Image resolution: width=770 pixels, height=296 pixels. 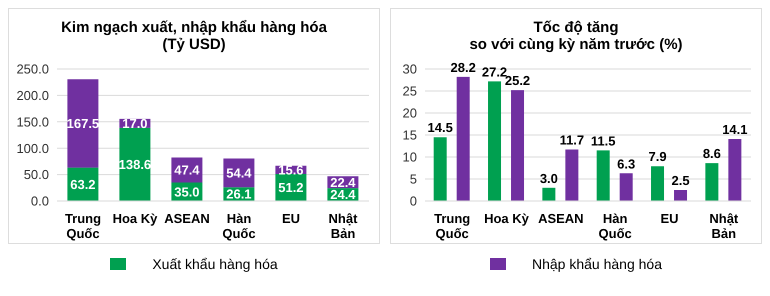 What do you see at coordinates (32, 69) in the screenshot?
I see `y-tick-label: 250.0` at bounding box center [32, 69].